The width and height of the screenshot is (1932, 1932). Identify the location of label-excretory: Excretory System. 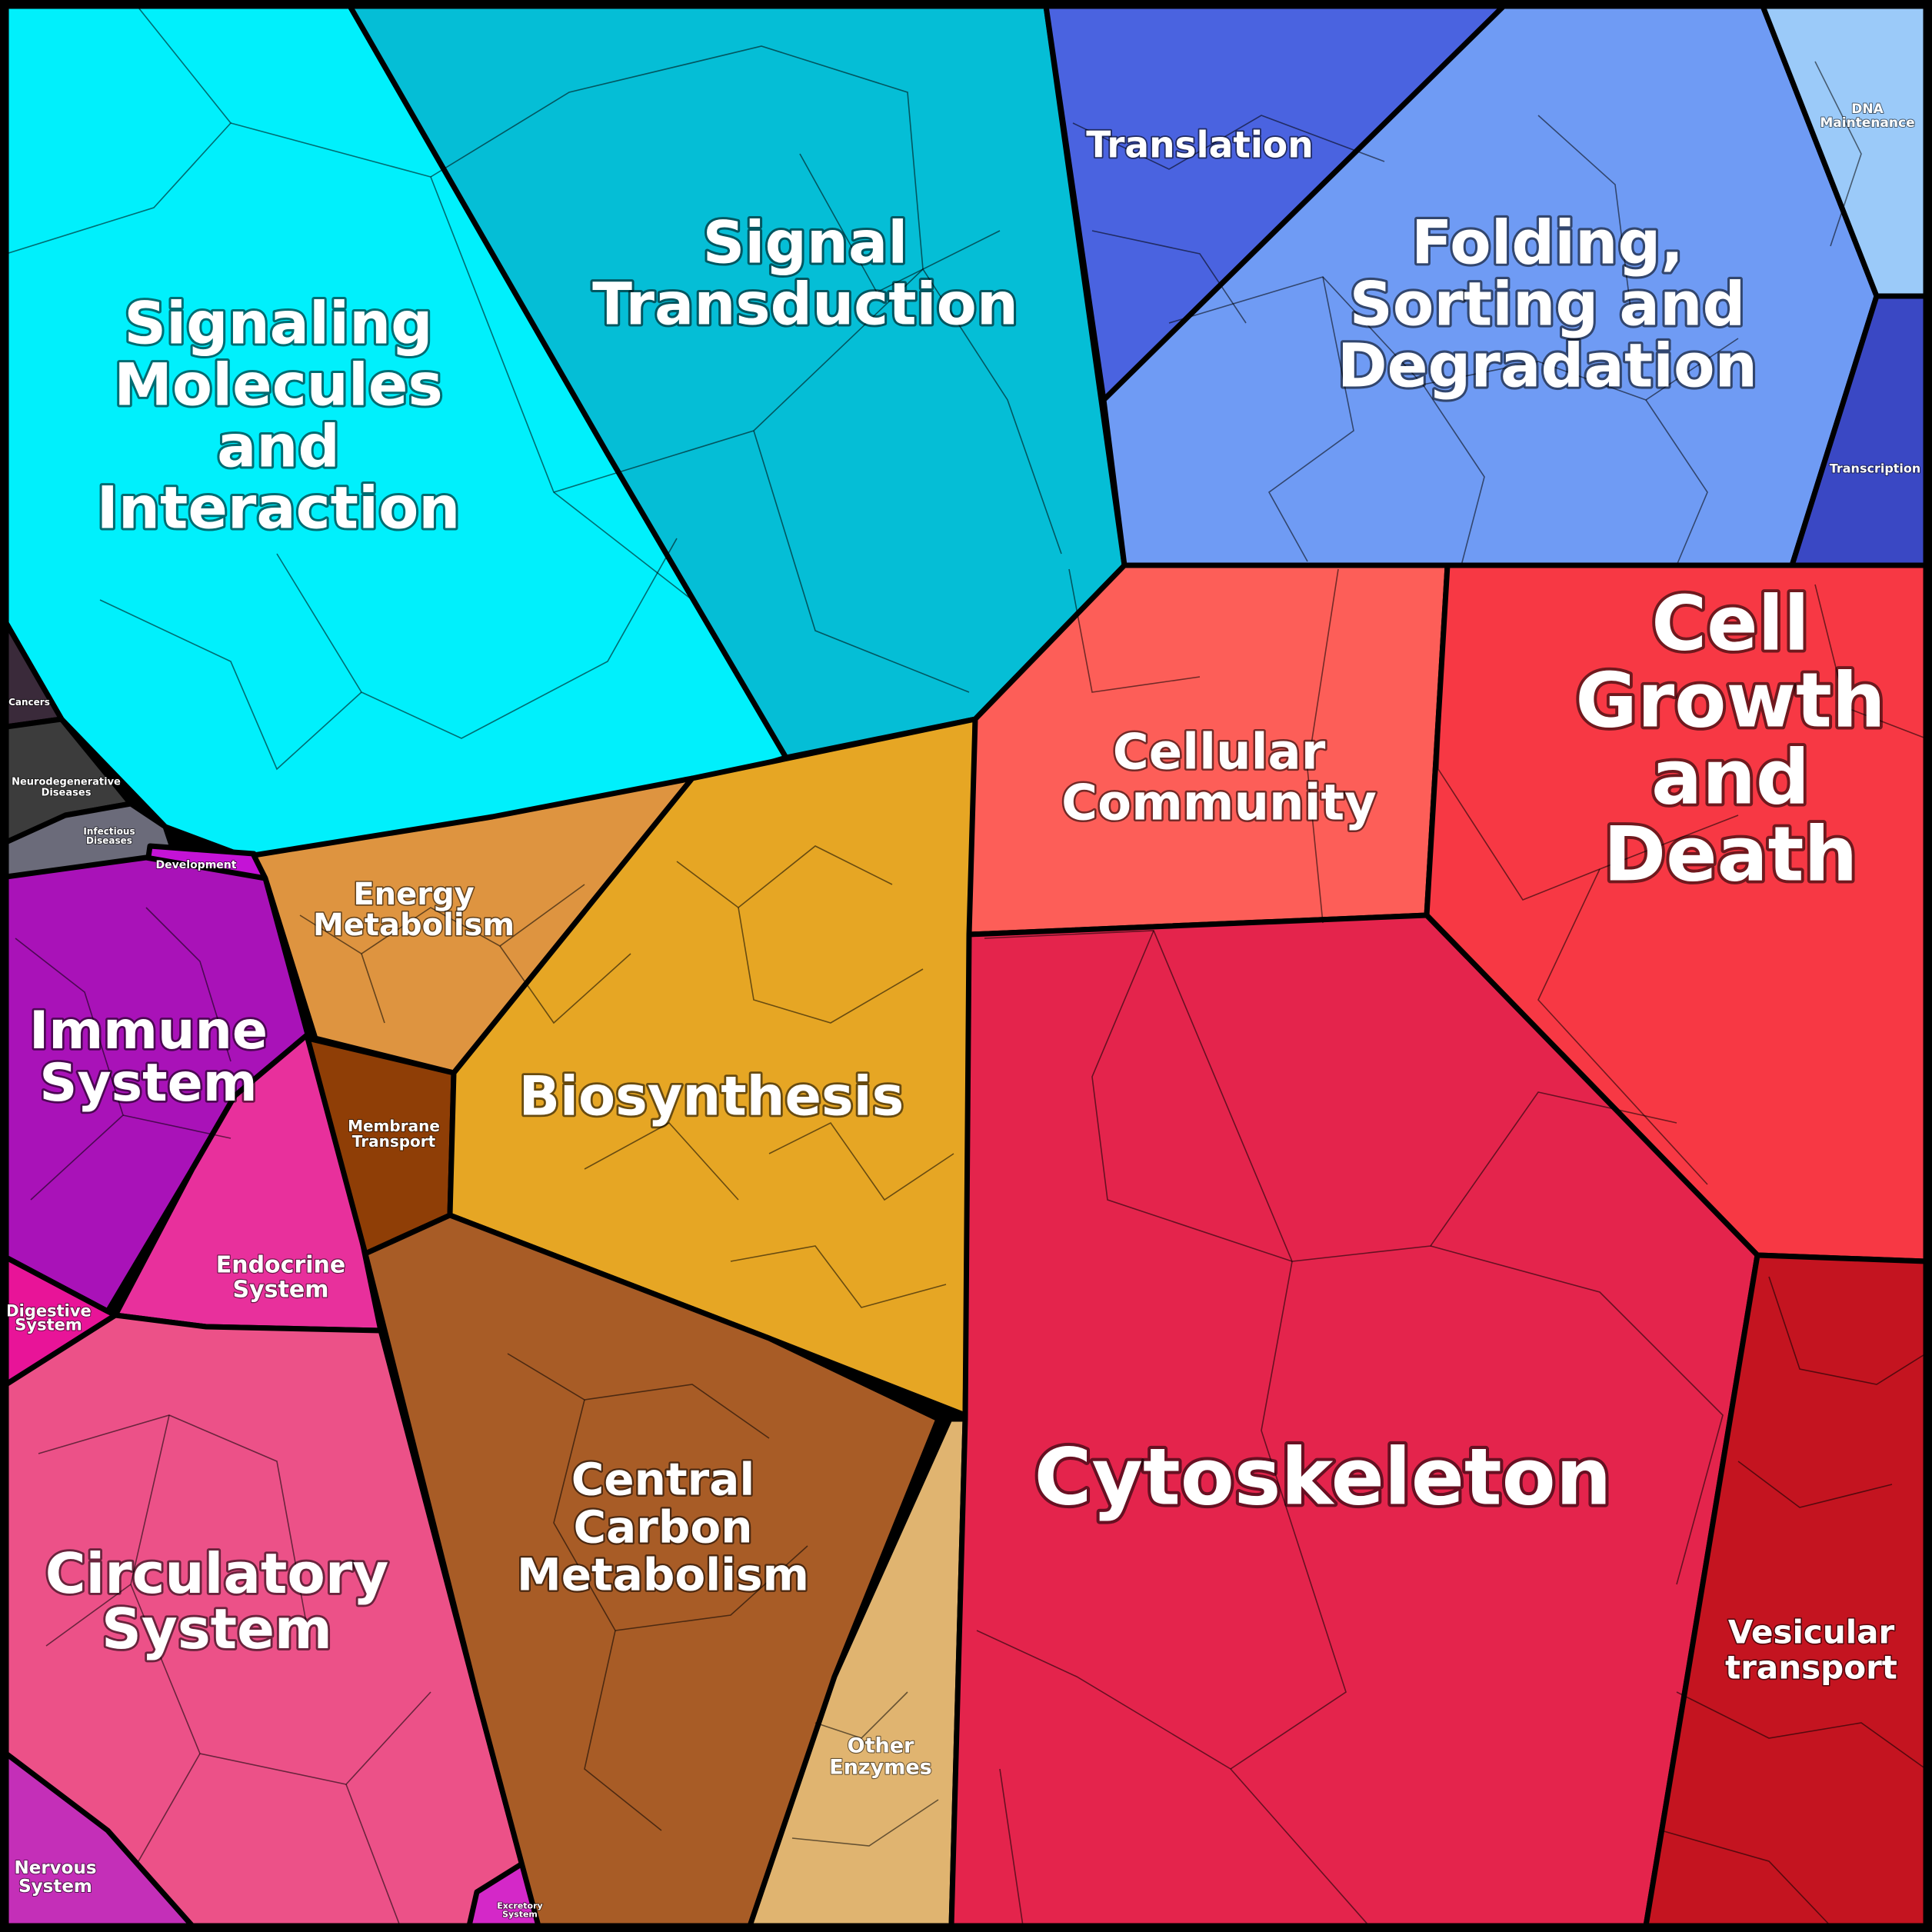
(519, 1909).